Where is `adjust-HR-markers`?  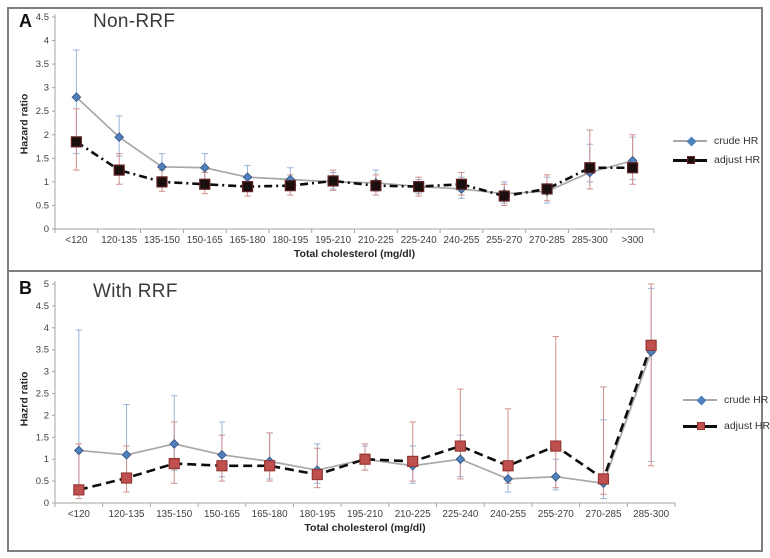
adjust-HR-markers is located at coordinates (354, 169).